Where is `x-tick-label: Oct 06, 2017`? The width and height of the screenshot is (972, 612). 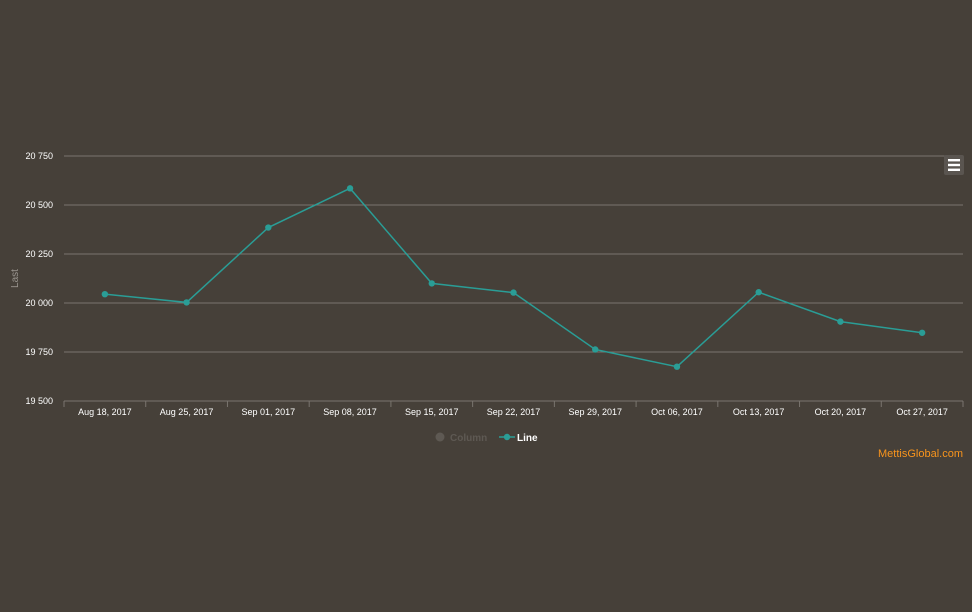
x-tick-label: Oct 06, 2017 is located at coordinates (677, 412).